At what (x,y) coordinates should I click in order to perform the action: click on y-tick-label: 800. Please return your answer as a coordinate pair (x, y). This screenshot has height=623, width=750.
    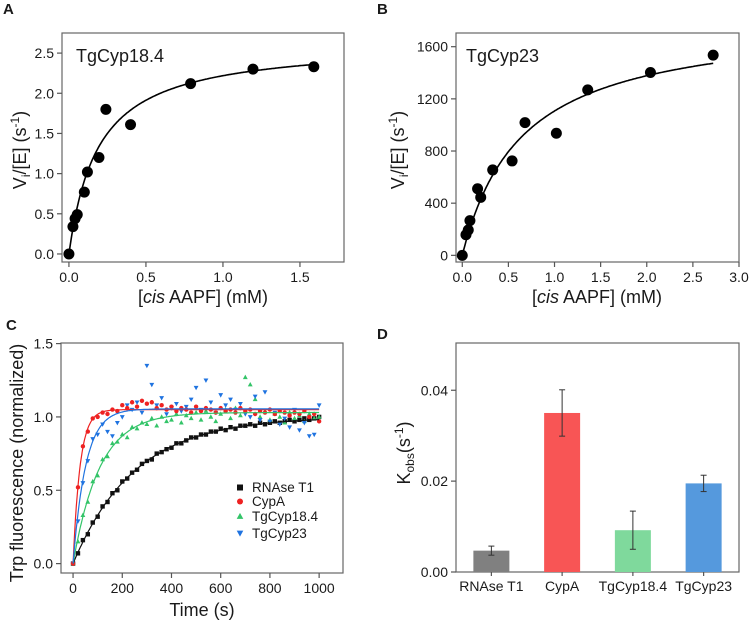
    Looking at the image, I should click on (437, 151).